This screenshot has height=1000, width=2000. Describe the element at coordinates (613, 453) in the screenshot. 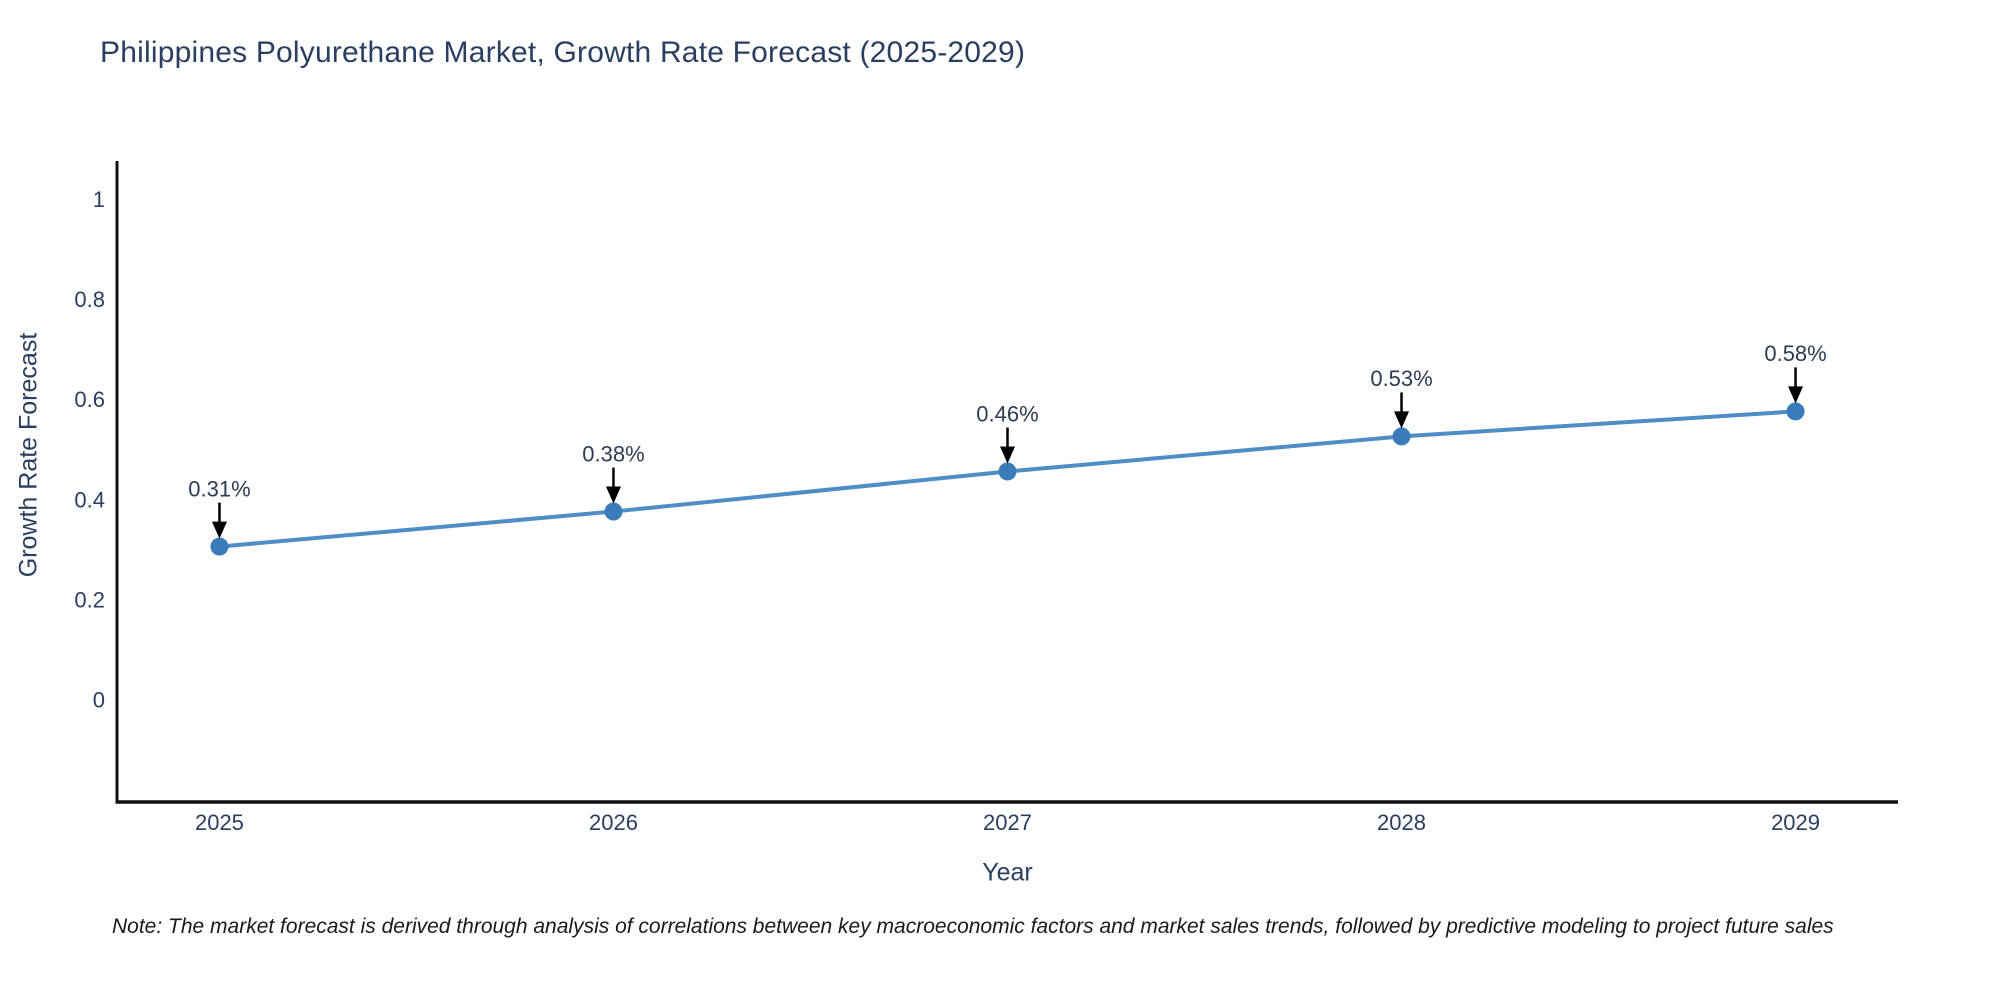

I see `point-annotation-label: 0.38%` at that location.